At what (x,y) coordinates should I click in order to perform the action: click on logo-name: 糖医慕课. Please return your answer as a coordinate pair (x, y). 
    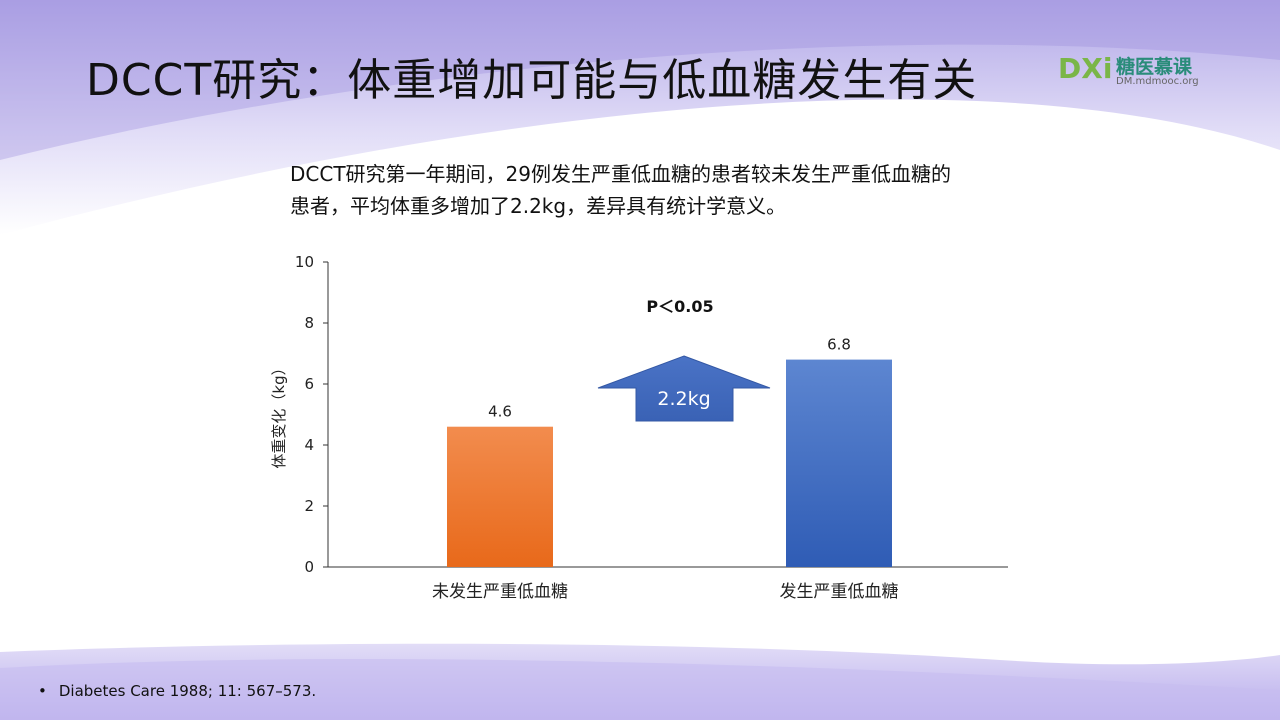
    Looking at the image, I should click on (1154, 67).